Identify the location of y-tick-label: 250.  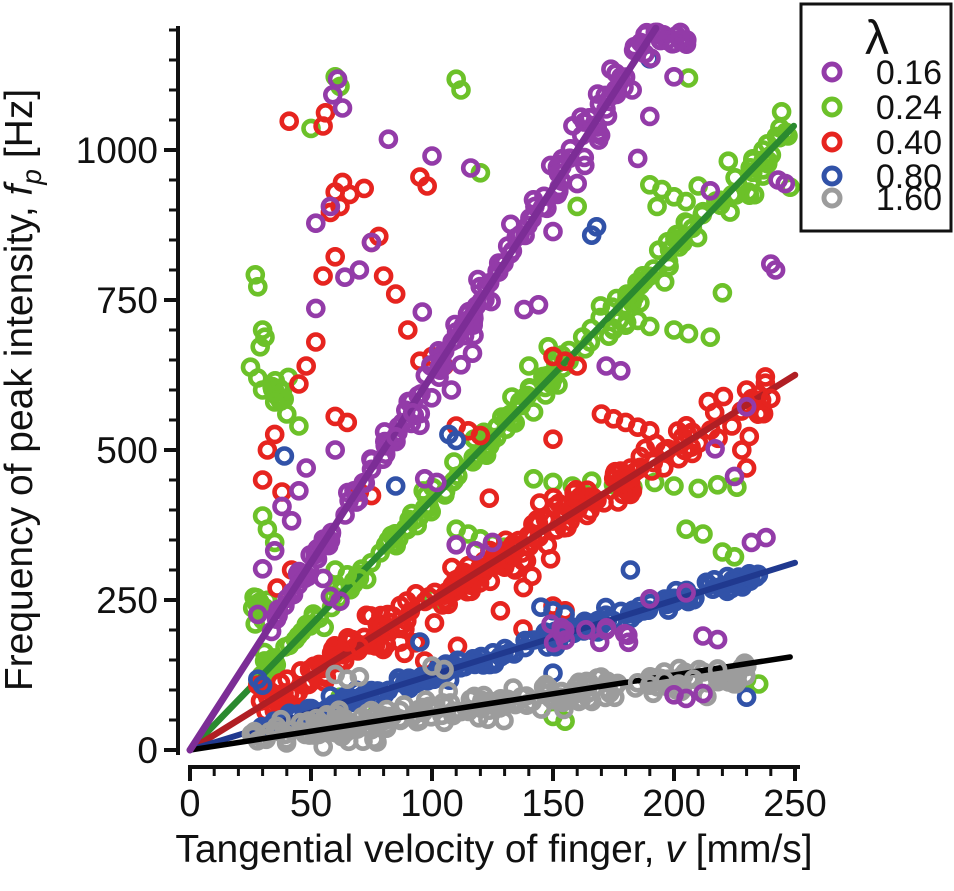
(127, 600).